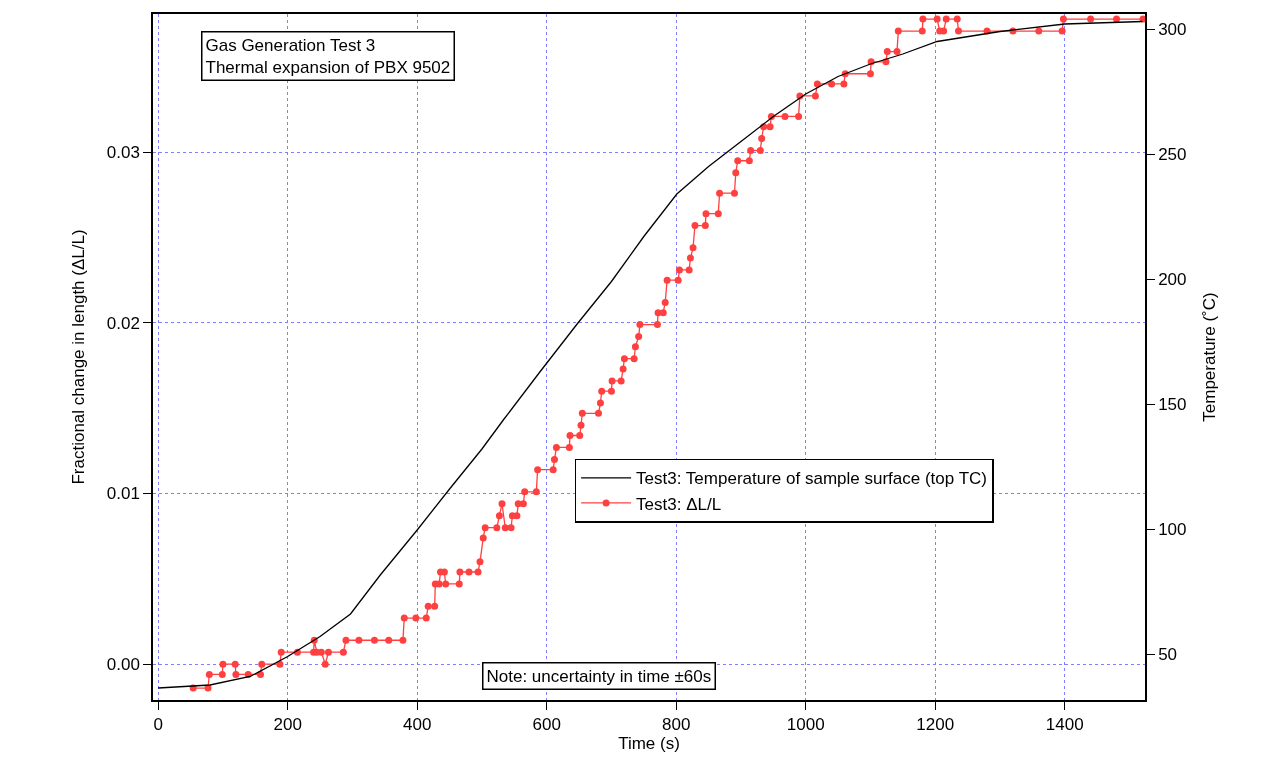 This screenshot has width=1262, height=774. I want to click on y2-tick-label: 150, so click(1172, 404).